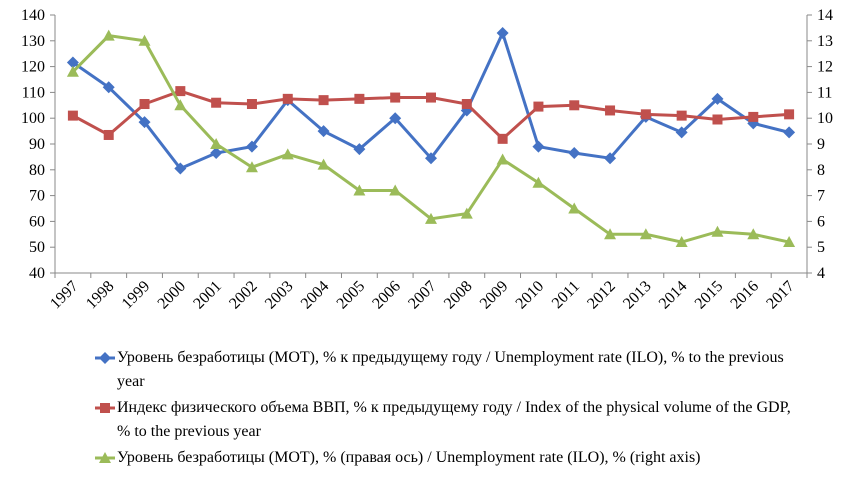 The height and width of the screenshot is (496, 854). I want to click on x-tick-label: 2012, so click(601, 295).